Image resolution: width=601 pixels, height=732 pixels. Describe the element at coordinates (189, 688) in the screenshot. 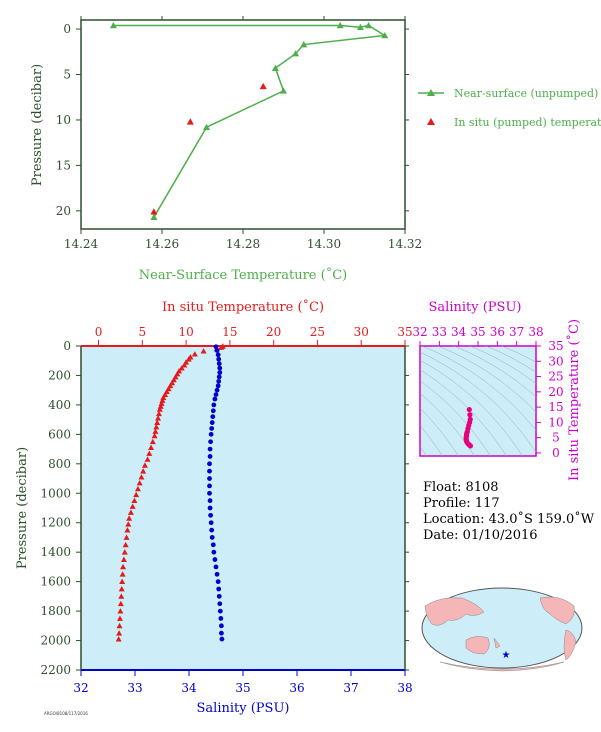

I see `salinity-tick-label: 34` at that location.